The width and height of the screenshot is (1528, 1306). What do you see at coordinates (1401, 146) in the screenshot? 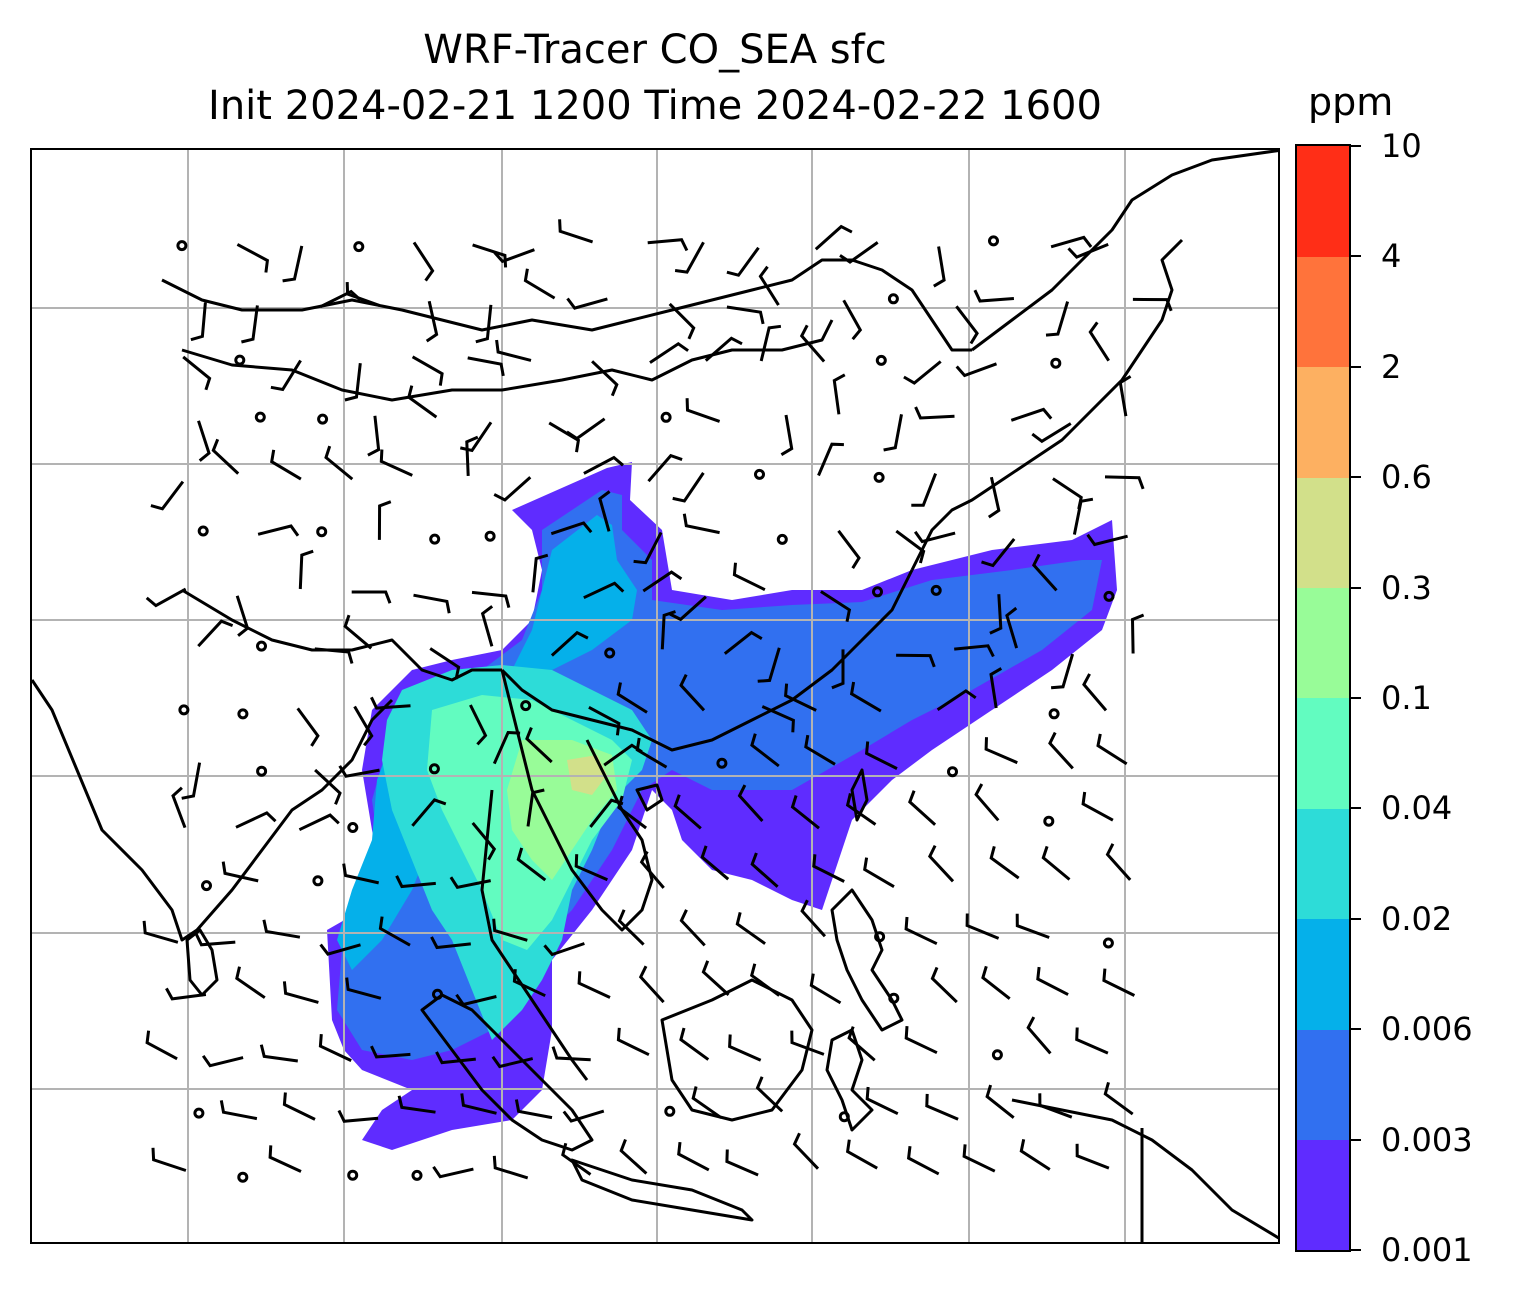
I see `colorbar-tick-label: 10` at bounding box center [1401, 146].